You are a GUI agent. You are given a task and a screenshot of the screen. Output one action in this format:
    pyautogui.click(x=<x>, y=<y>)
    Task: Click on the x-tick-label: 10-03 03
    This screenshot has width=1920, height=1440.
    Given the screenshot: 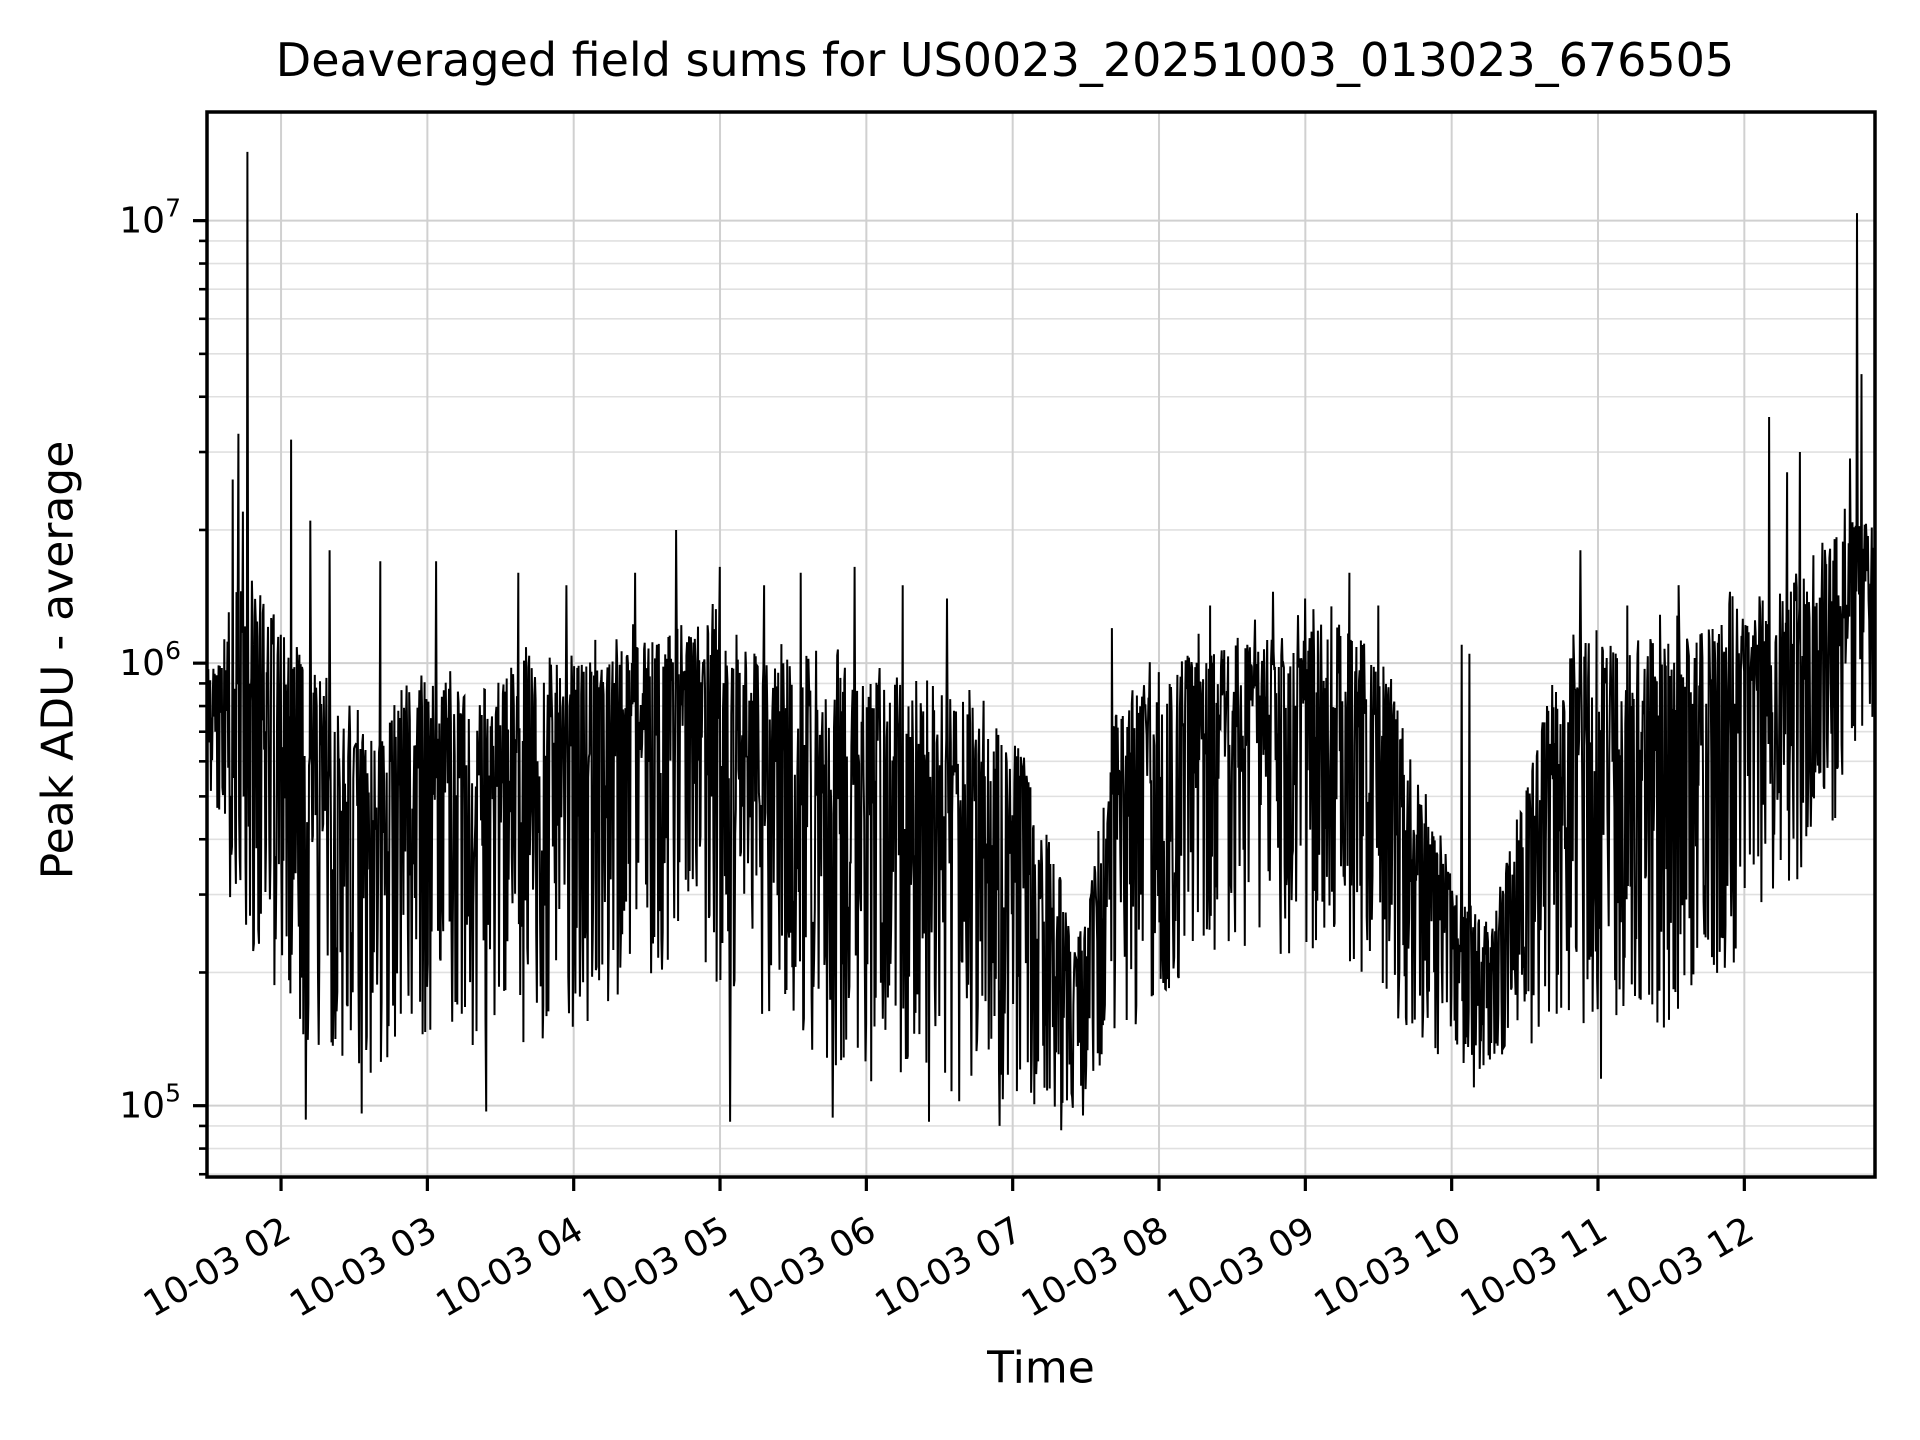 What is the action you would take?
    pyautogui.click(x=363, y=1267)
    